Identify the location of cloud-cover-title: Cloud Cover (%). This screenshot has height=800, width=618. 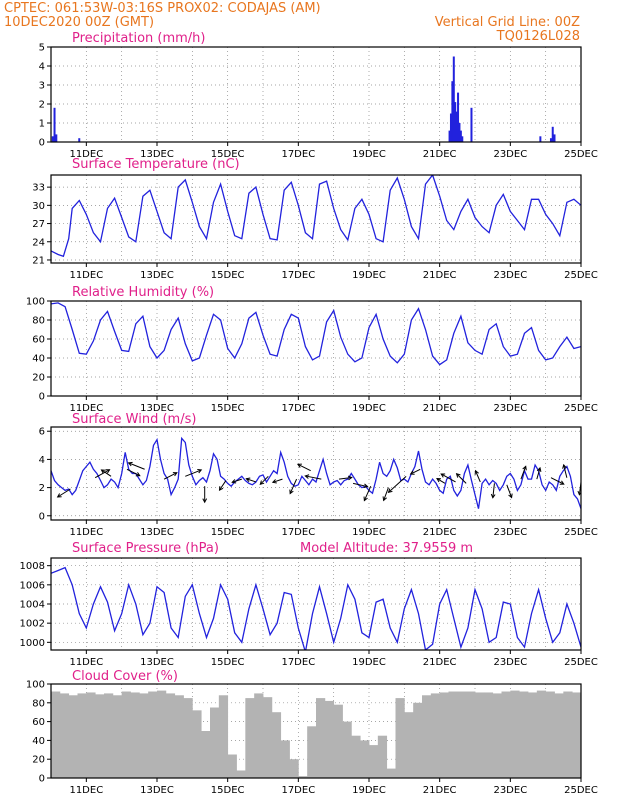
(125, 676).